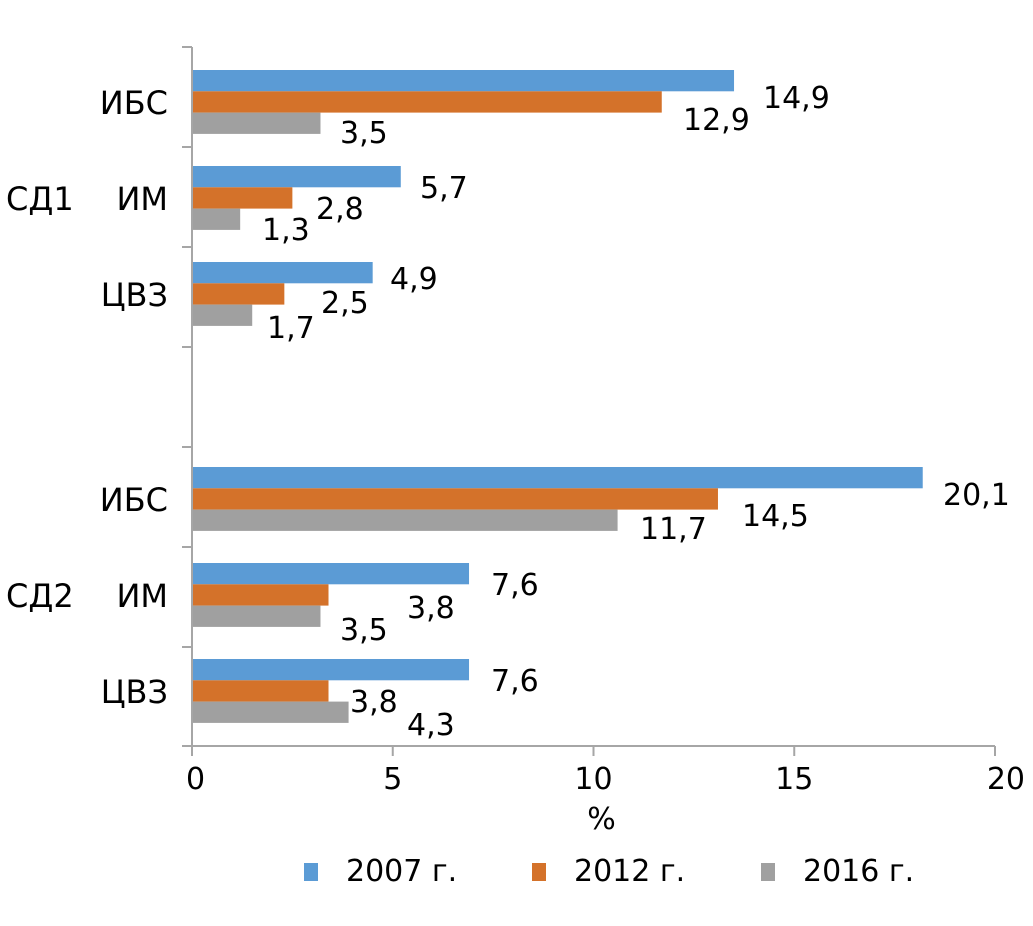  What do you see at coordinates (271, 712) in the screenshot?
I see `bar-СД2-ЦВЗ-2016 г.` at bounding box center [271, 712].